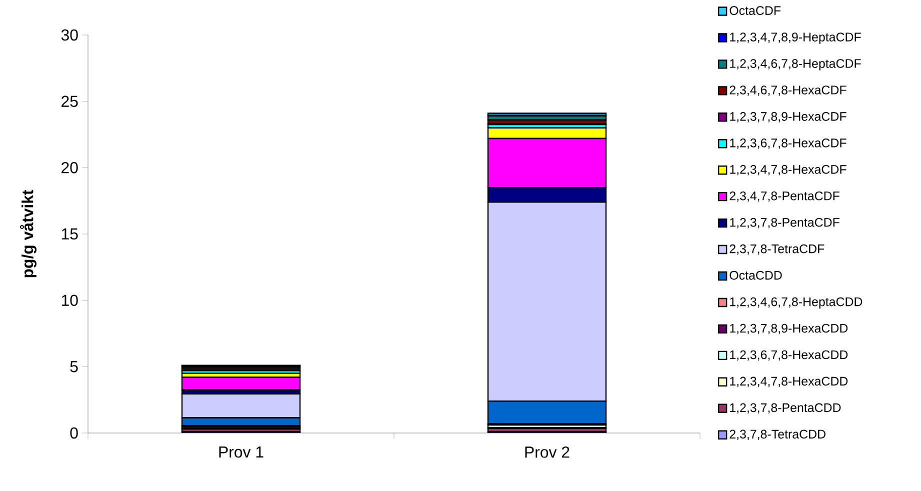 The width and height of the screenshot is (921, 491). What do you see at coordinates (788, 170) in the screenshot?
I see `legend-label: 1,2,3,4,7,8-HexaCDF` at bounding box center [788, 170].